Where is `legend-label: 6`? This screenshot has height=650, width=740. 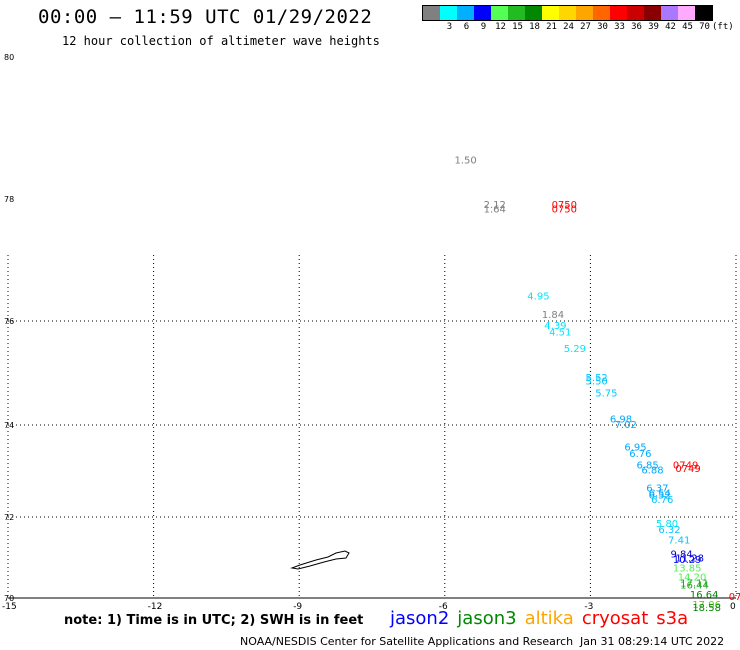 legend-label: 6 is located at coordinates (466, 27).